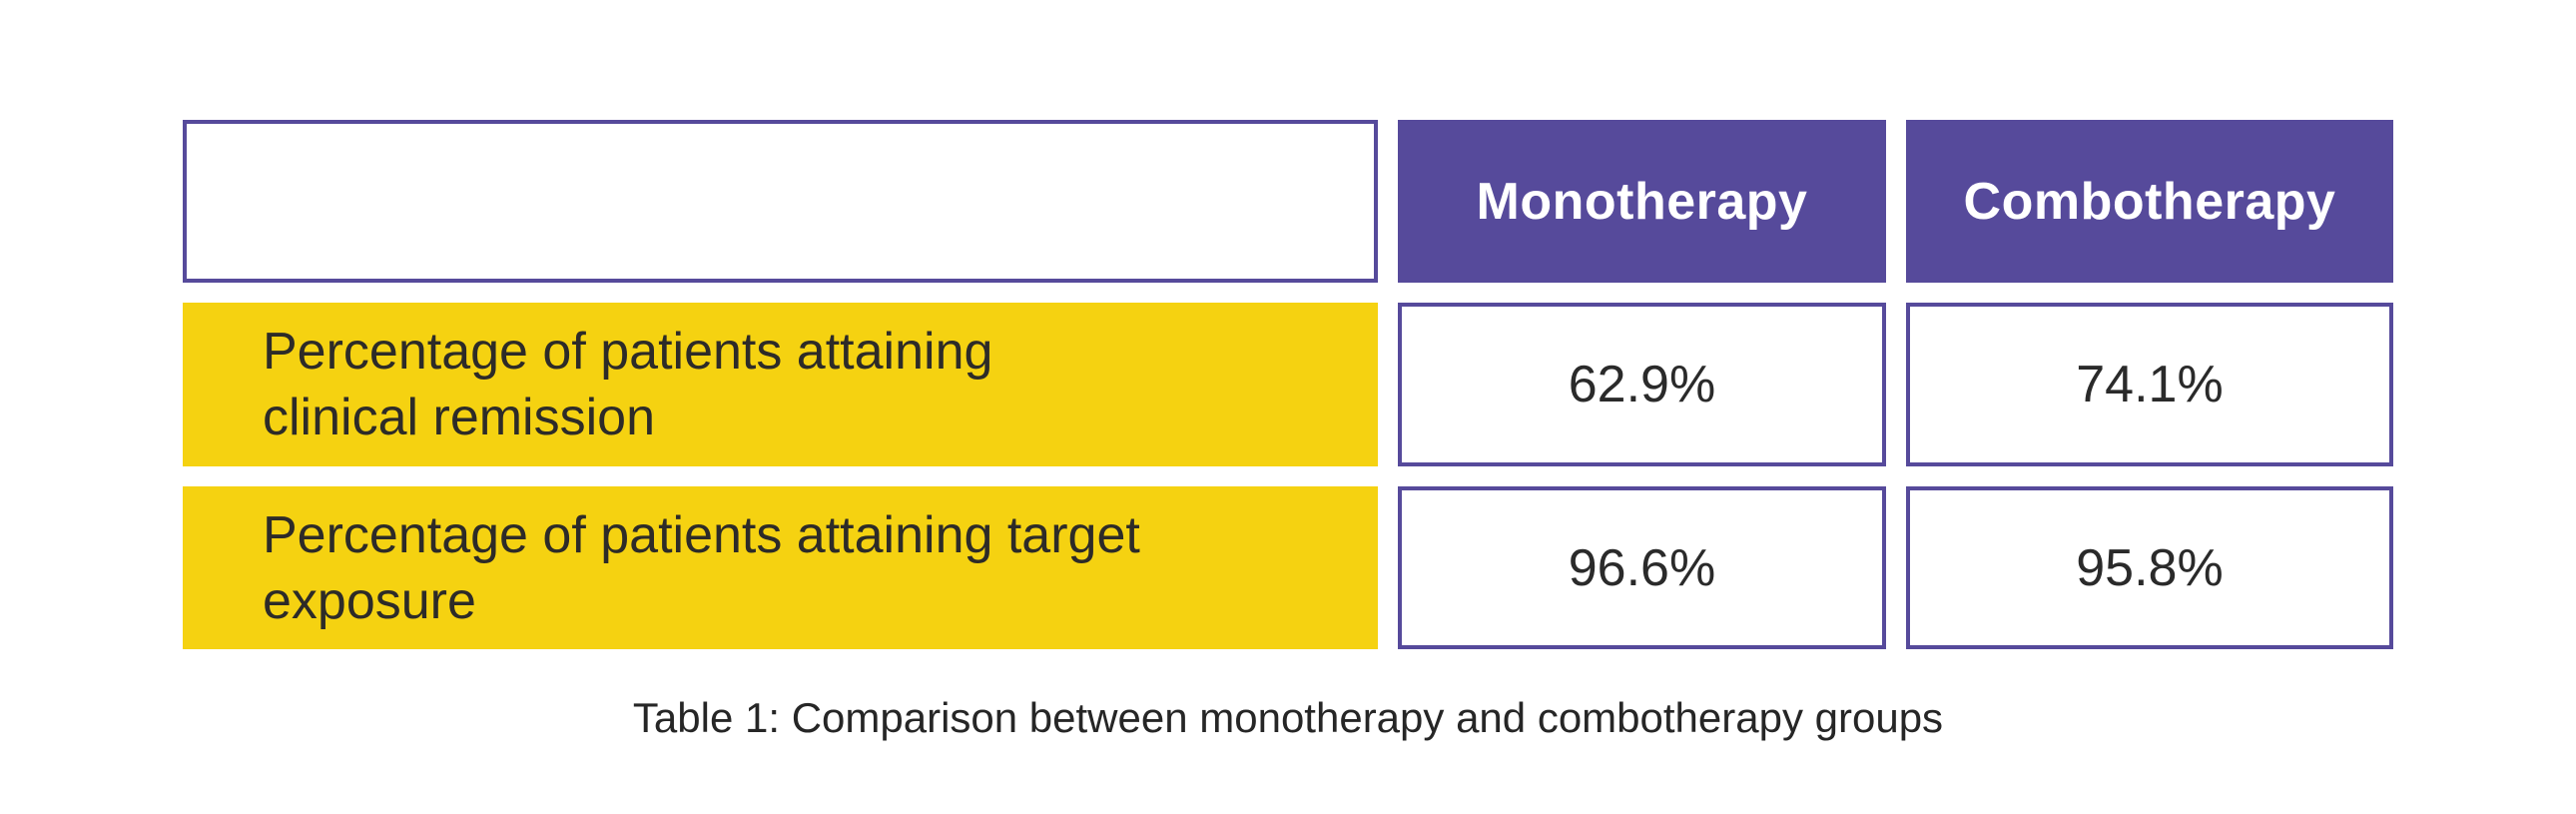 This screenshot has width=2576, height=814. What do you see at coordinates (369, 600) in the screenshot?
I see `row-label-line: exposure` at bounding box center [369, 600].